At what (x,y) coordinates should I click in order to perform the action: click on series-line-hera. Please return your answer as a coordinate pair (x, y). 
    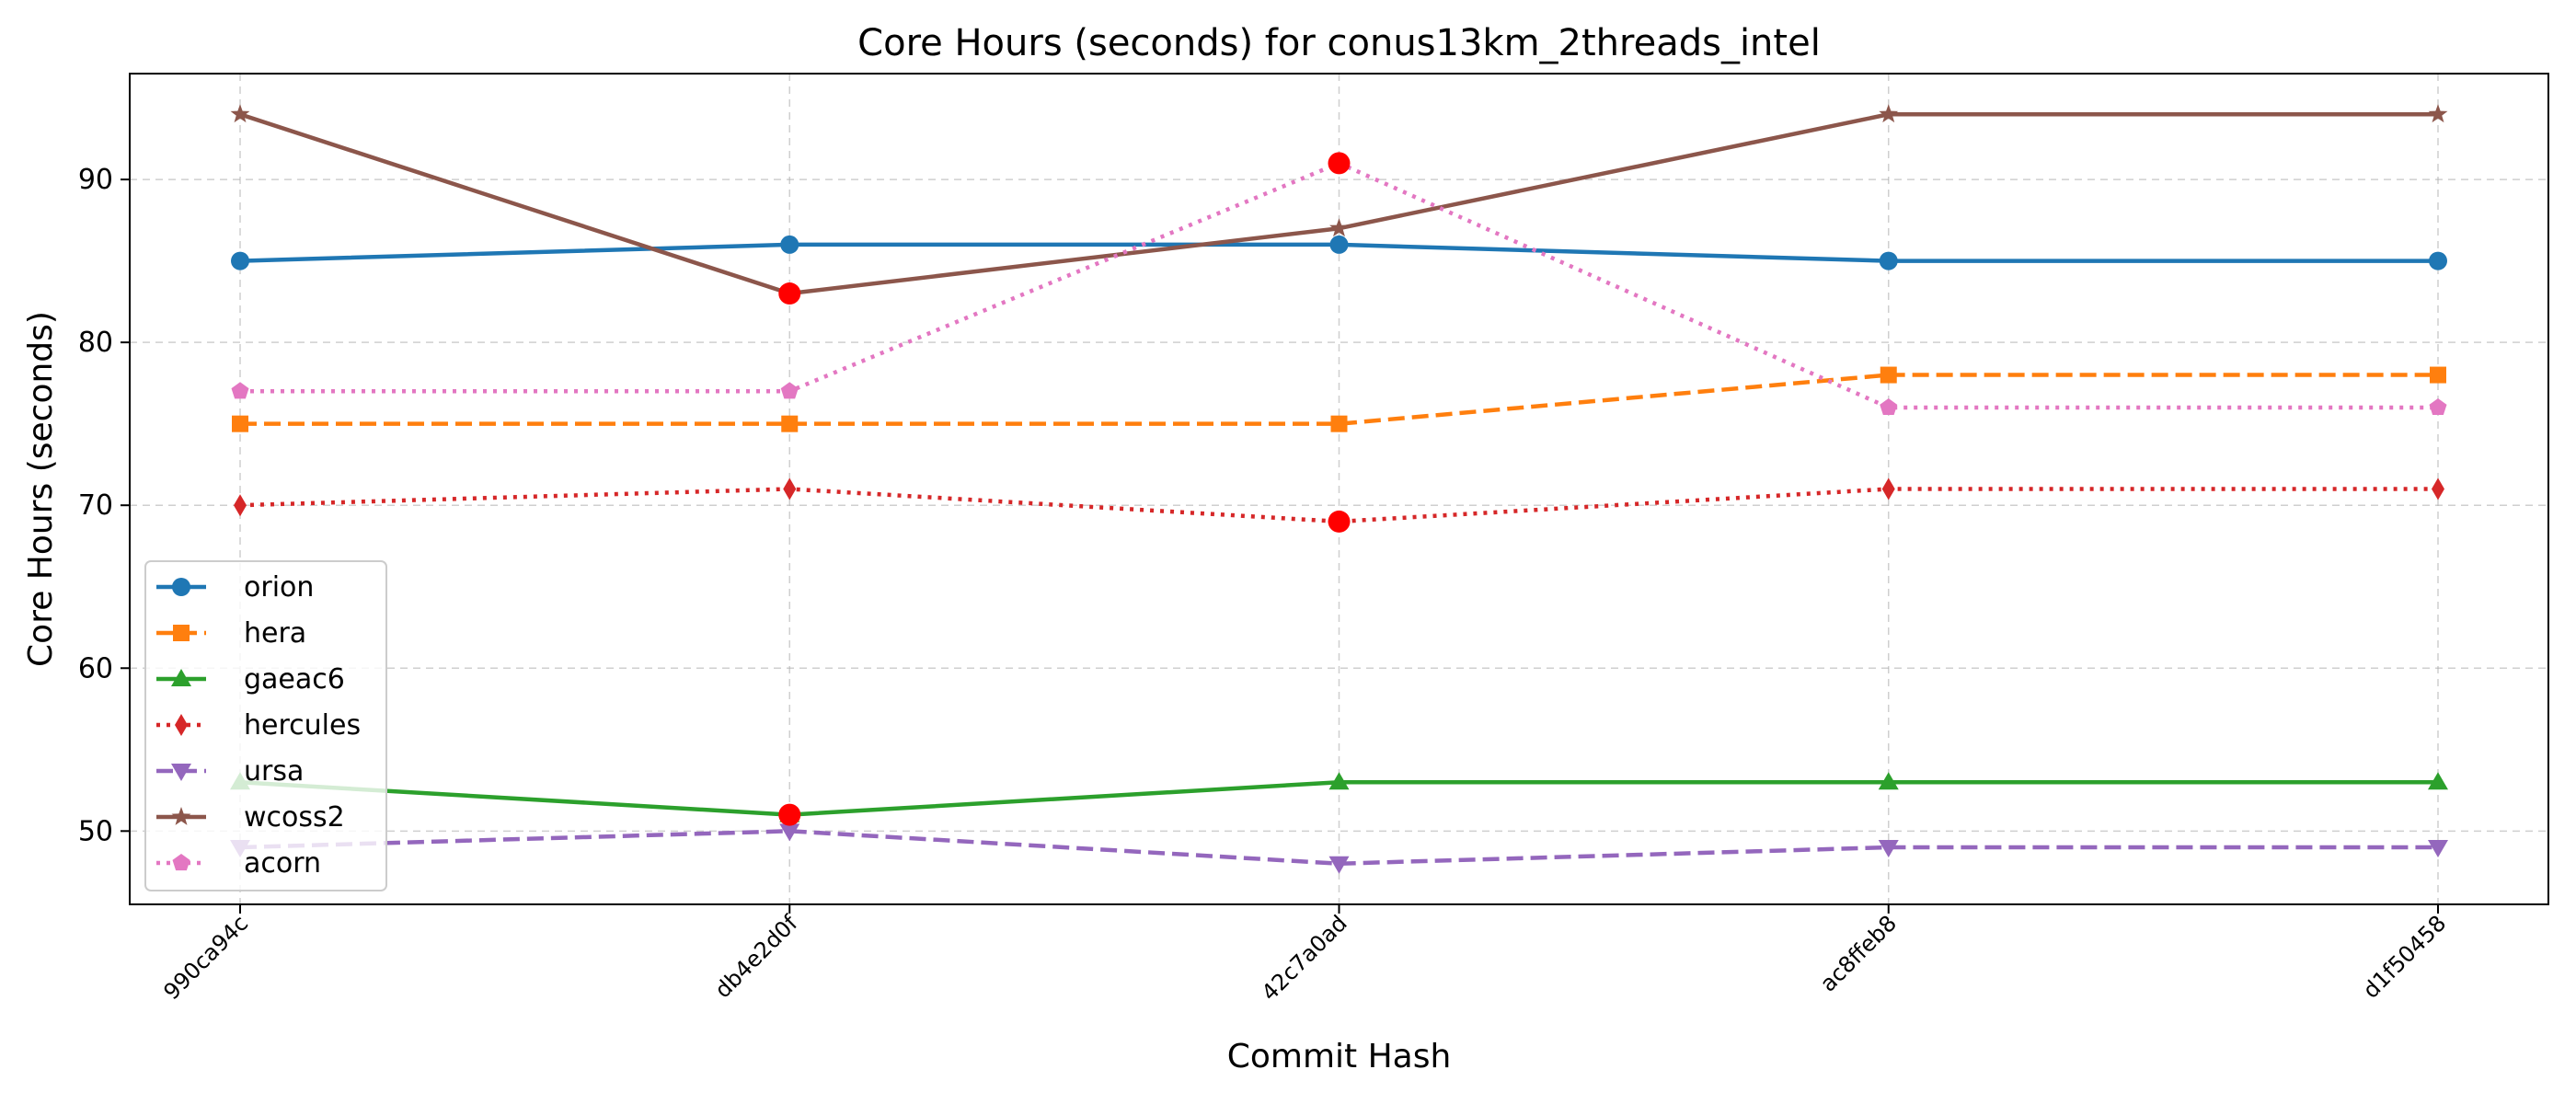
    Looking at the image, I should click on (1339, 399).